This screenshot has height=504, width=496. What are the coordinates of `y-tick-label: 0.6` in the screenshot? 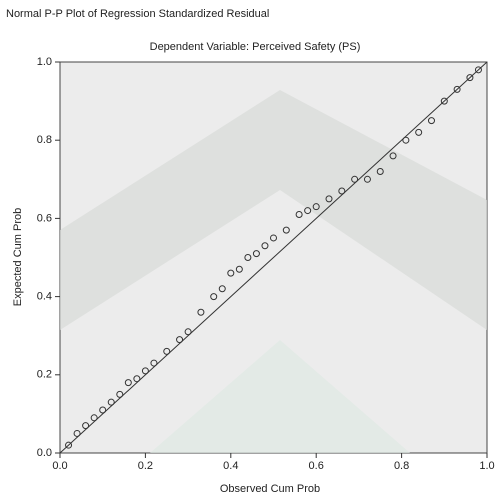 It's located at (44, 218).